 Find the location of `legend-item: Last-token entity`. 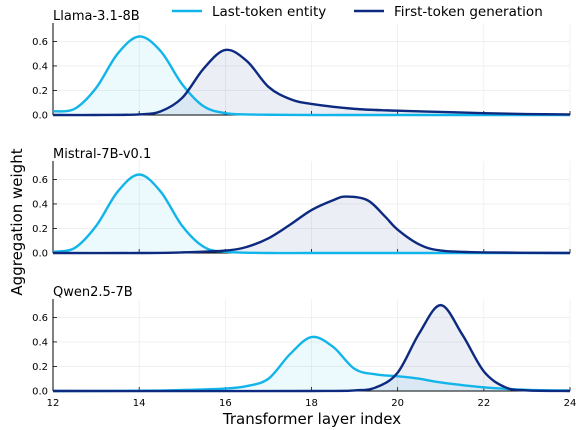

legend-item: Last-token entity is located at coordinates (249, 12).